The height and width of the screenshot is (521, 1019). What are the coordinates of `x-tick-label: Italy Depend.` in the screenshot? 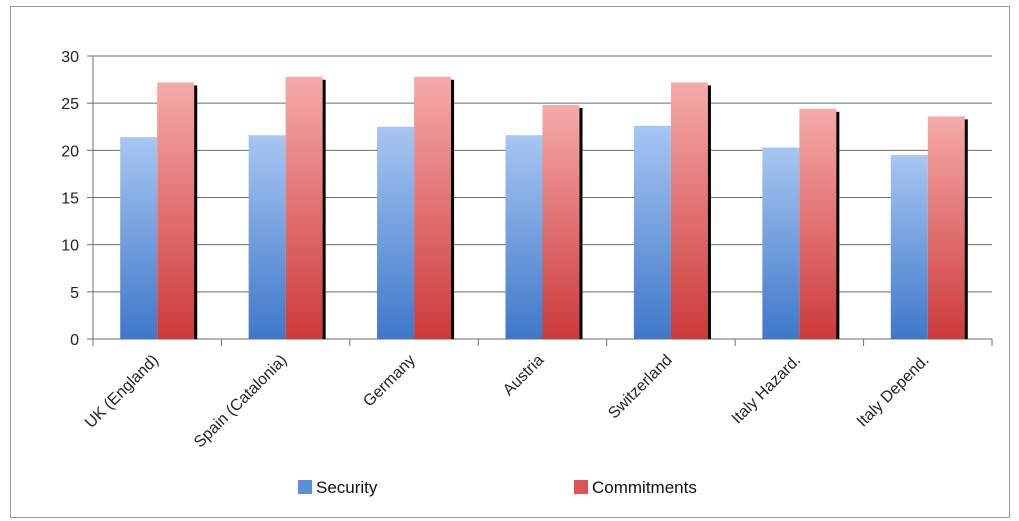 It's located at (893, 391).